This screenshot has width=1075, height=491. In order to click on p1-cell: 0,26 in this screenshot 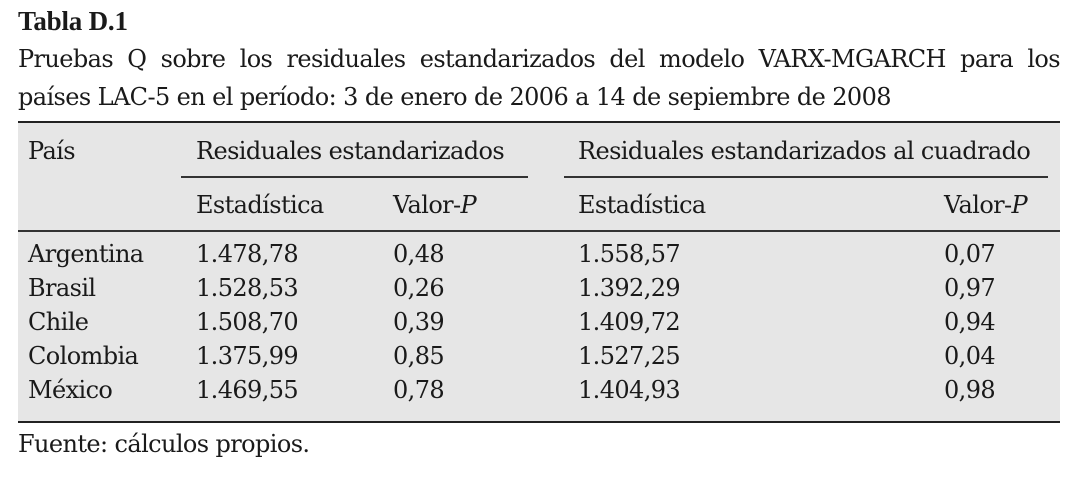, I will do `click(419, 288)`.